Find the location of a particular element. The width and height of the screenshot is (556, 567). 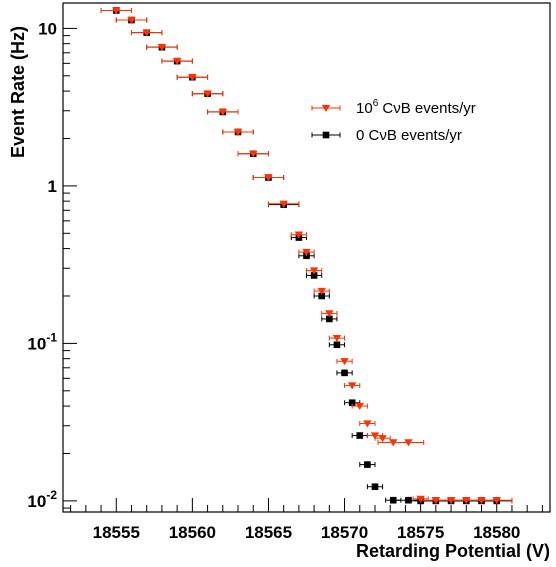

x-tick-label: 18565 is located at coordinates (268, 532).